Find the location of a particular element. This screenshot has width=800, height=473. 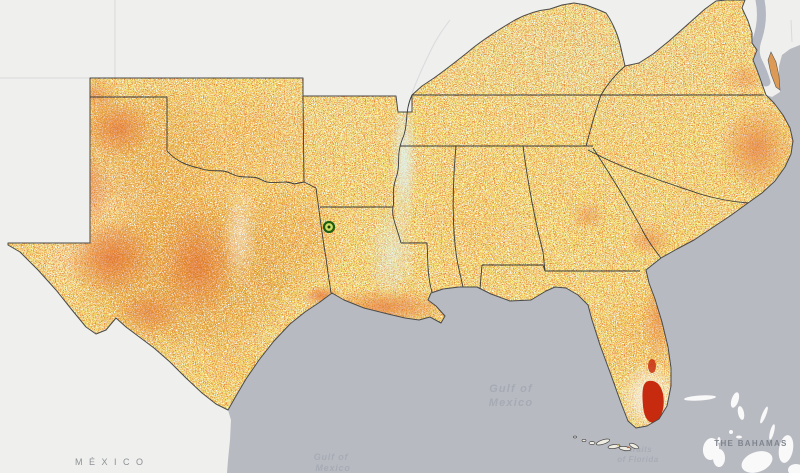

eastern-shore-peninsula is located at coordinates (774, 71).